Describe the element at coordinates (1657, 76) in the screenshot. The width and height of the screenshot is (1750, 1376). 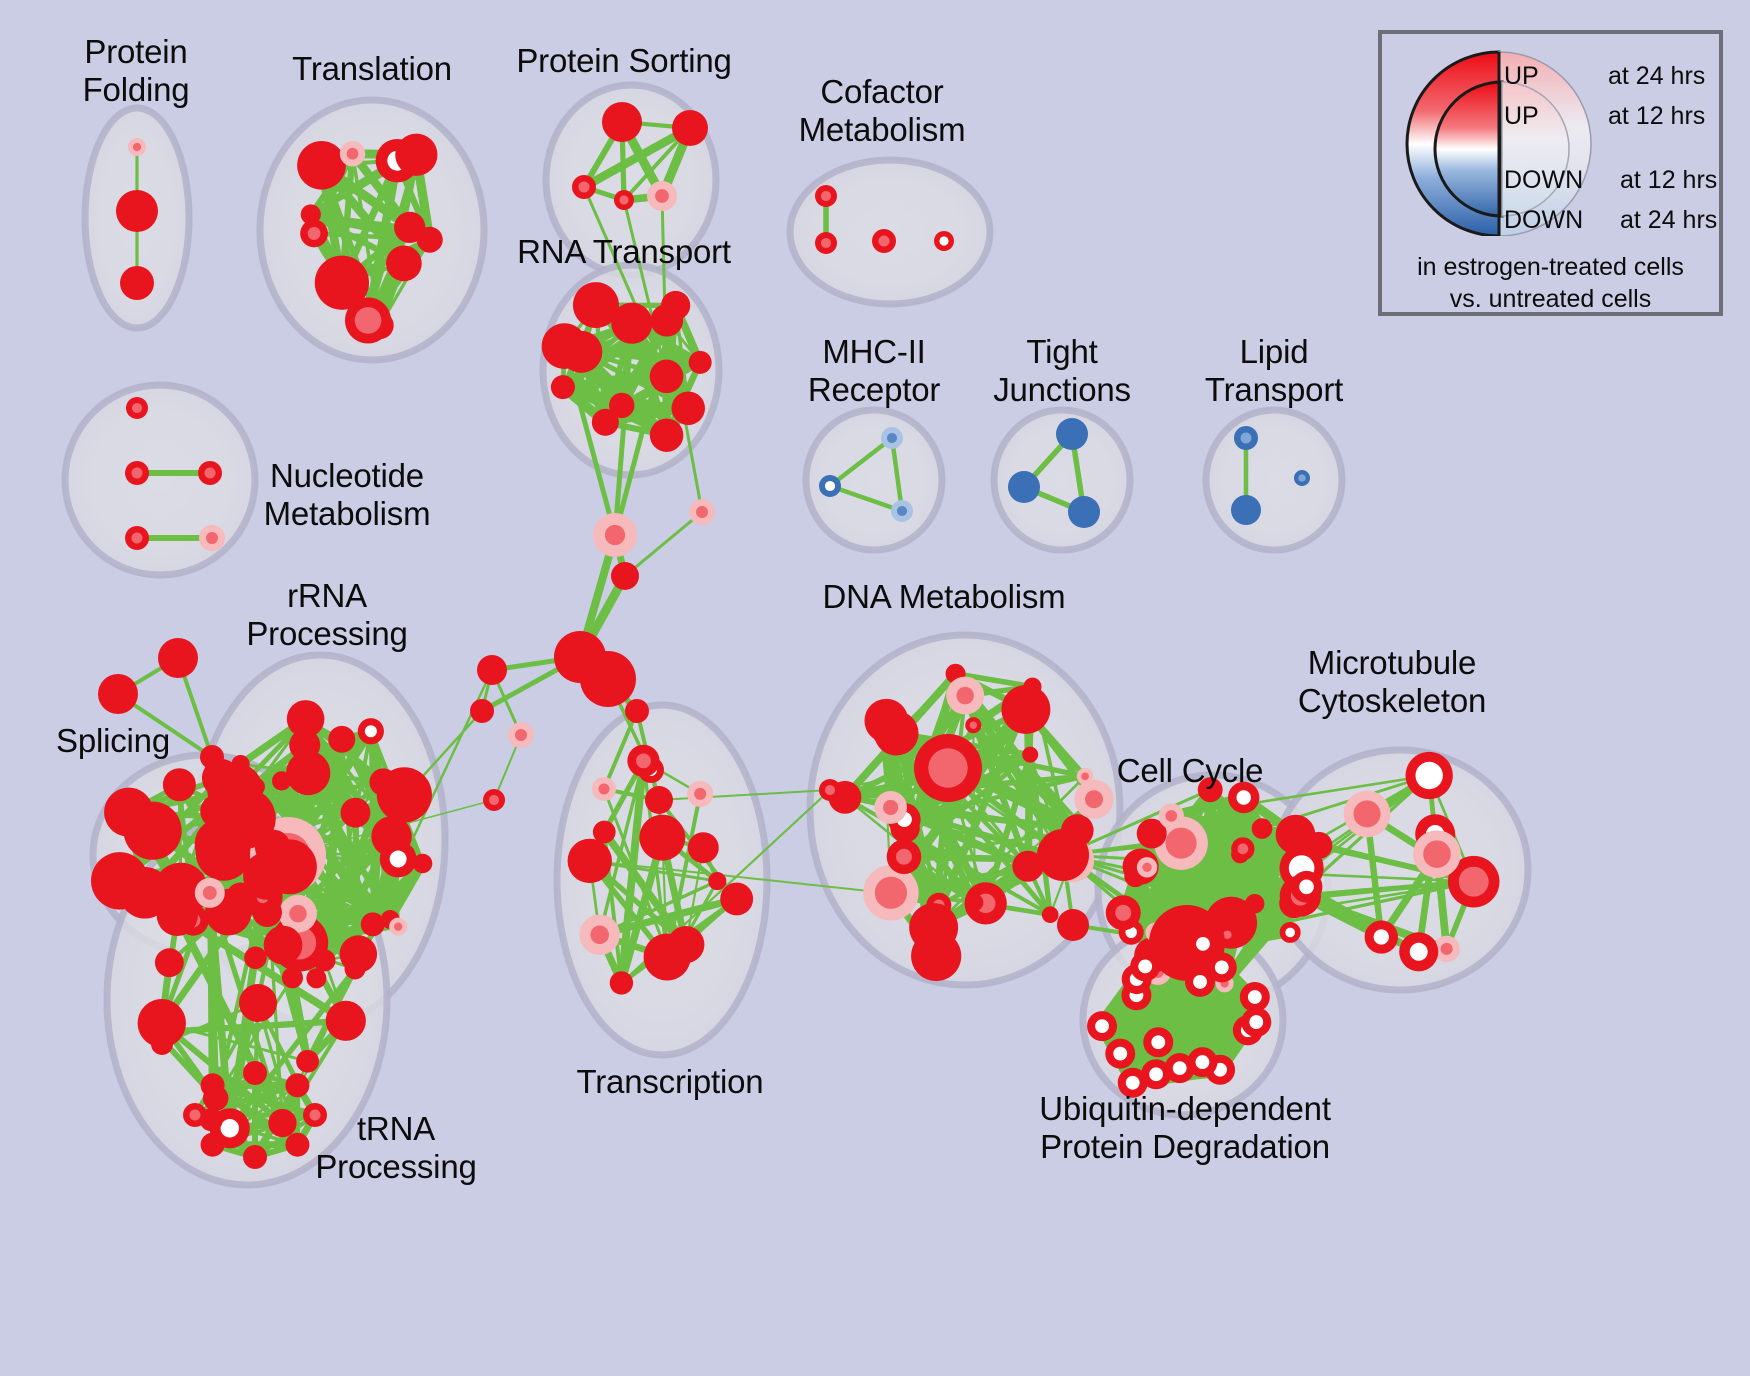
I see `legend-time-up24: at 24 hrs` at that location.